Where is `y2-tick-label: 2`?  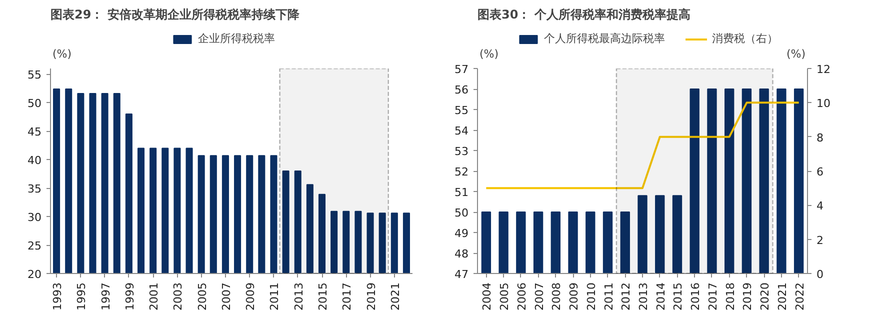 y2-tick-label: 2 is located at coordinates (820, 240).